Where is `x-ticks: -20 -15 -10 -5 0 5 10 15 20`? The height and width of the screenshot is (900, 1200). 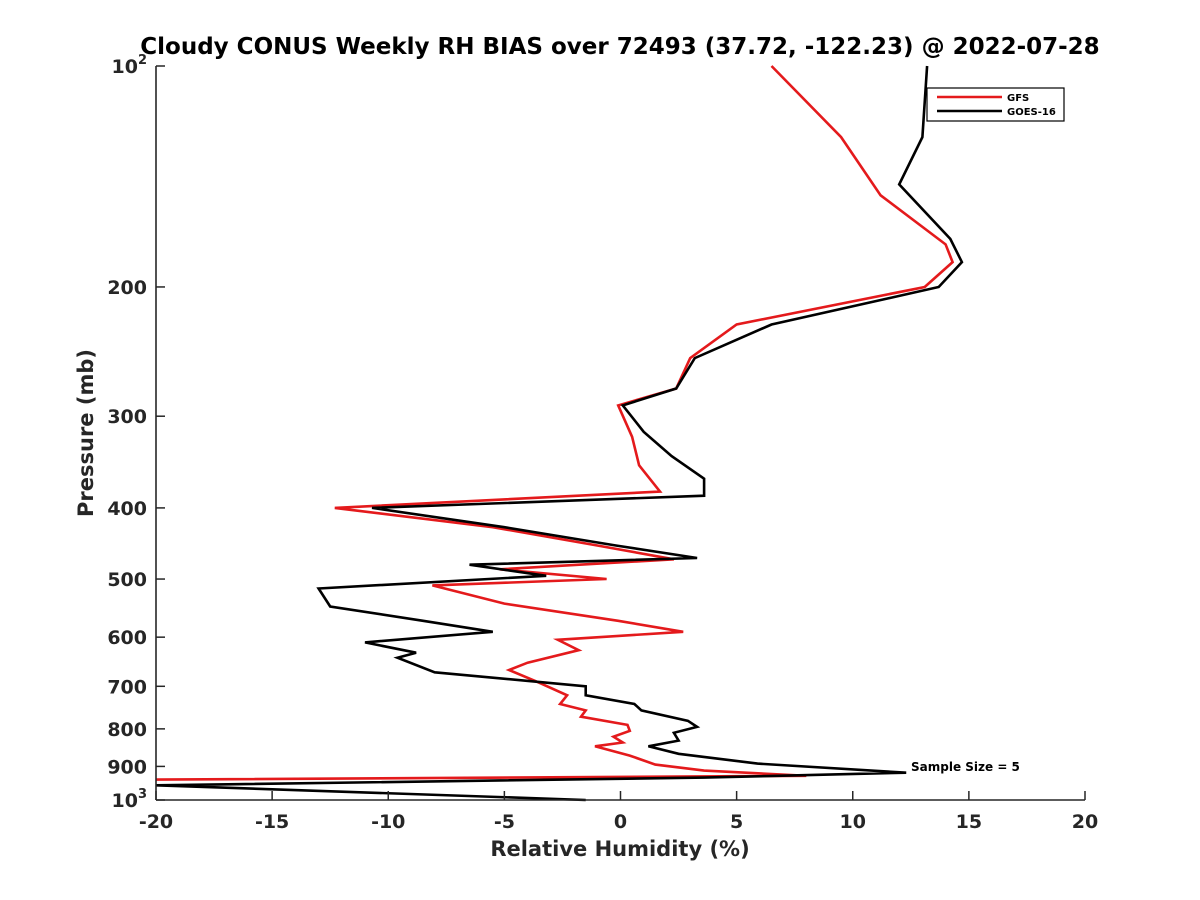
x-ticks: -20 -15 -10 -5 0 5 10 15 20 is located at coordinates (618, 812).